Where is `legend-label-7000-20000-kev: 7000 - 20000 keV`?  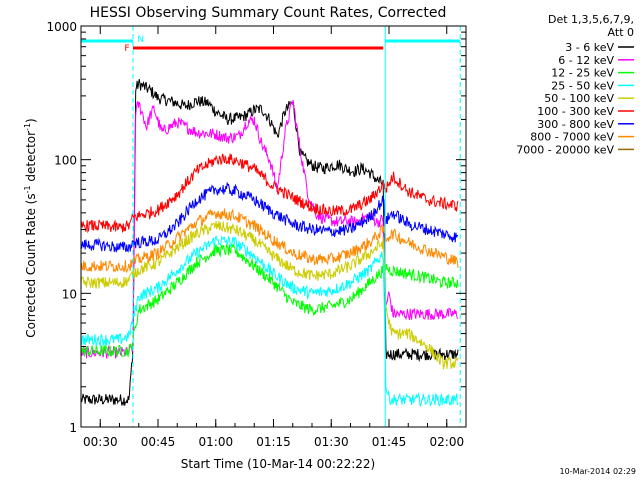 legend-label-7000-20000-kev: 7000 - 20000 keV is located at coordinates (565, 149).